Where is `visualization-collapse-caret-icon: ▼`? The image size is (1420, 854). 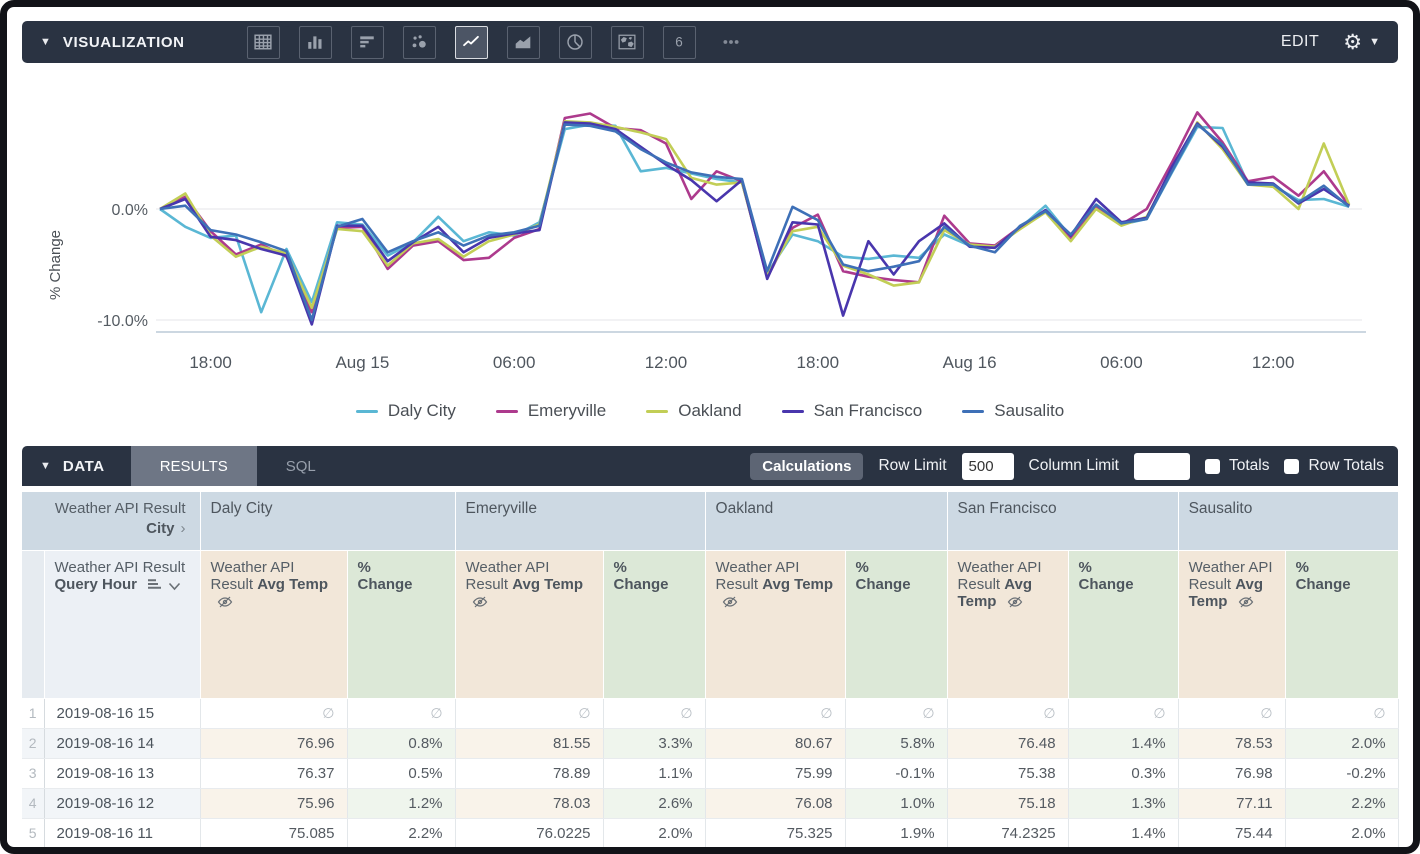 visualization-collapse-caret-icon: ▼ is located at coordinates (45, 42).